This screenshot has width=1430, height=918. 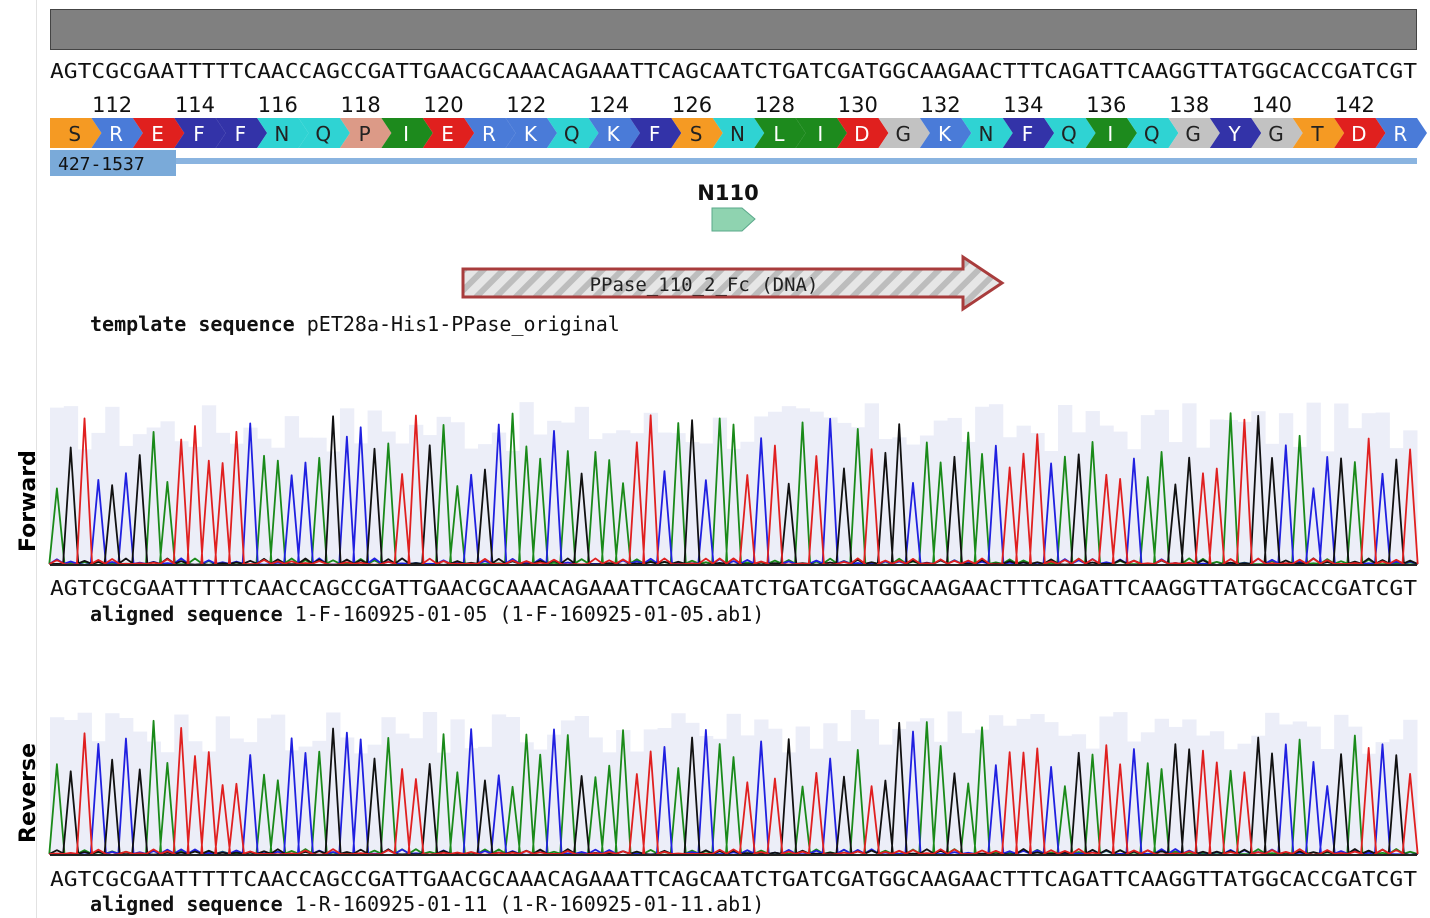 I want to click on range-box, so click(x=113, y=163).